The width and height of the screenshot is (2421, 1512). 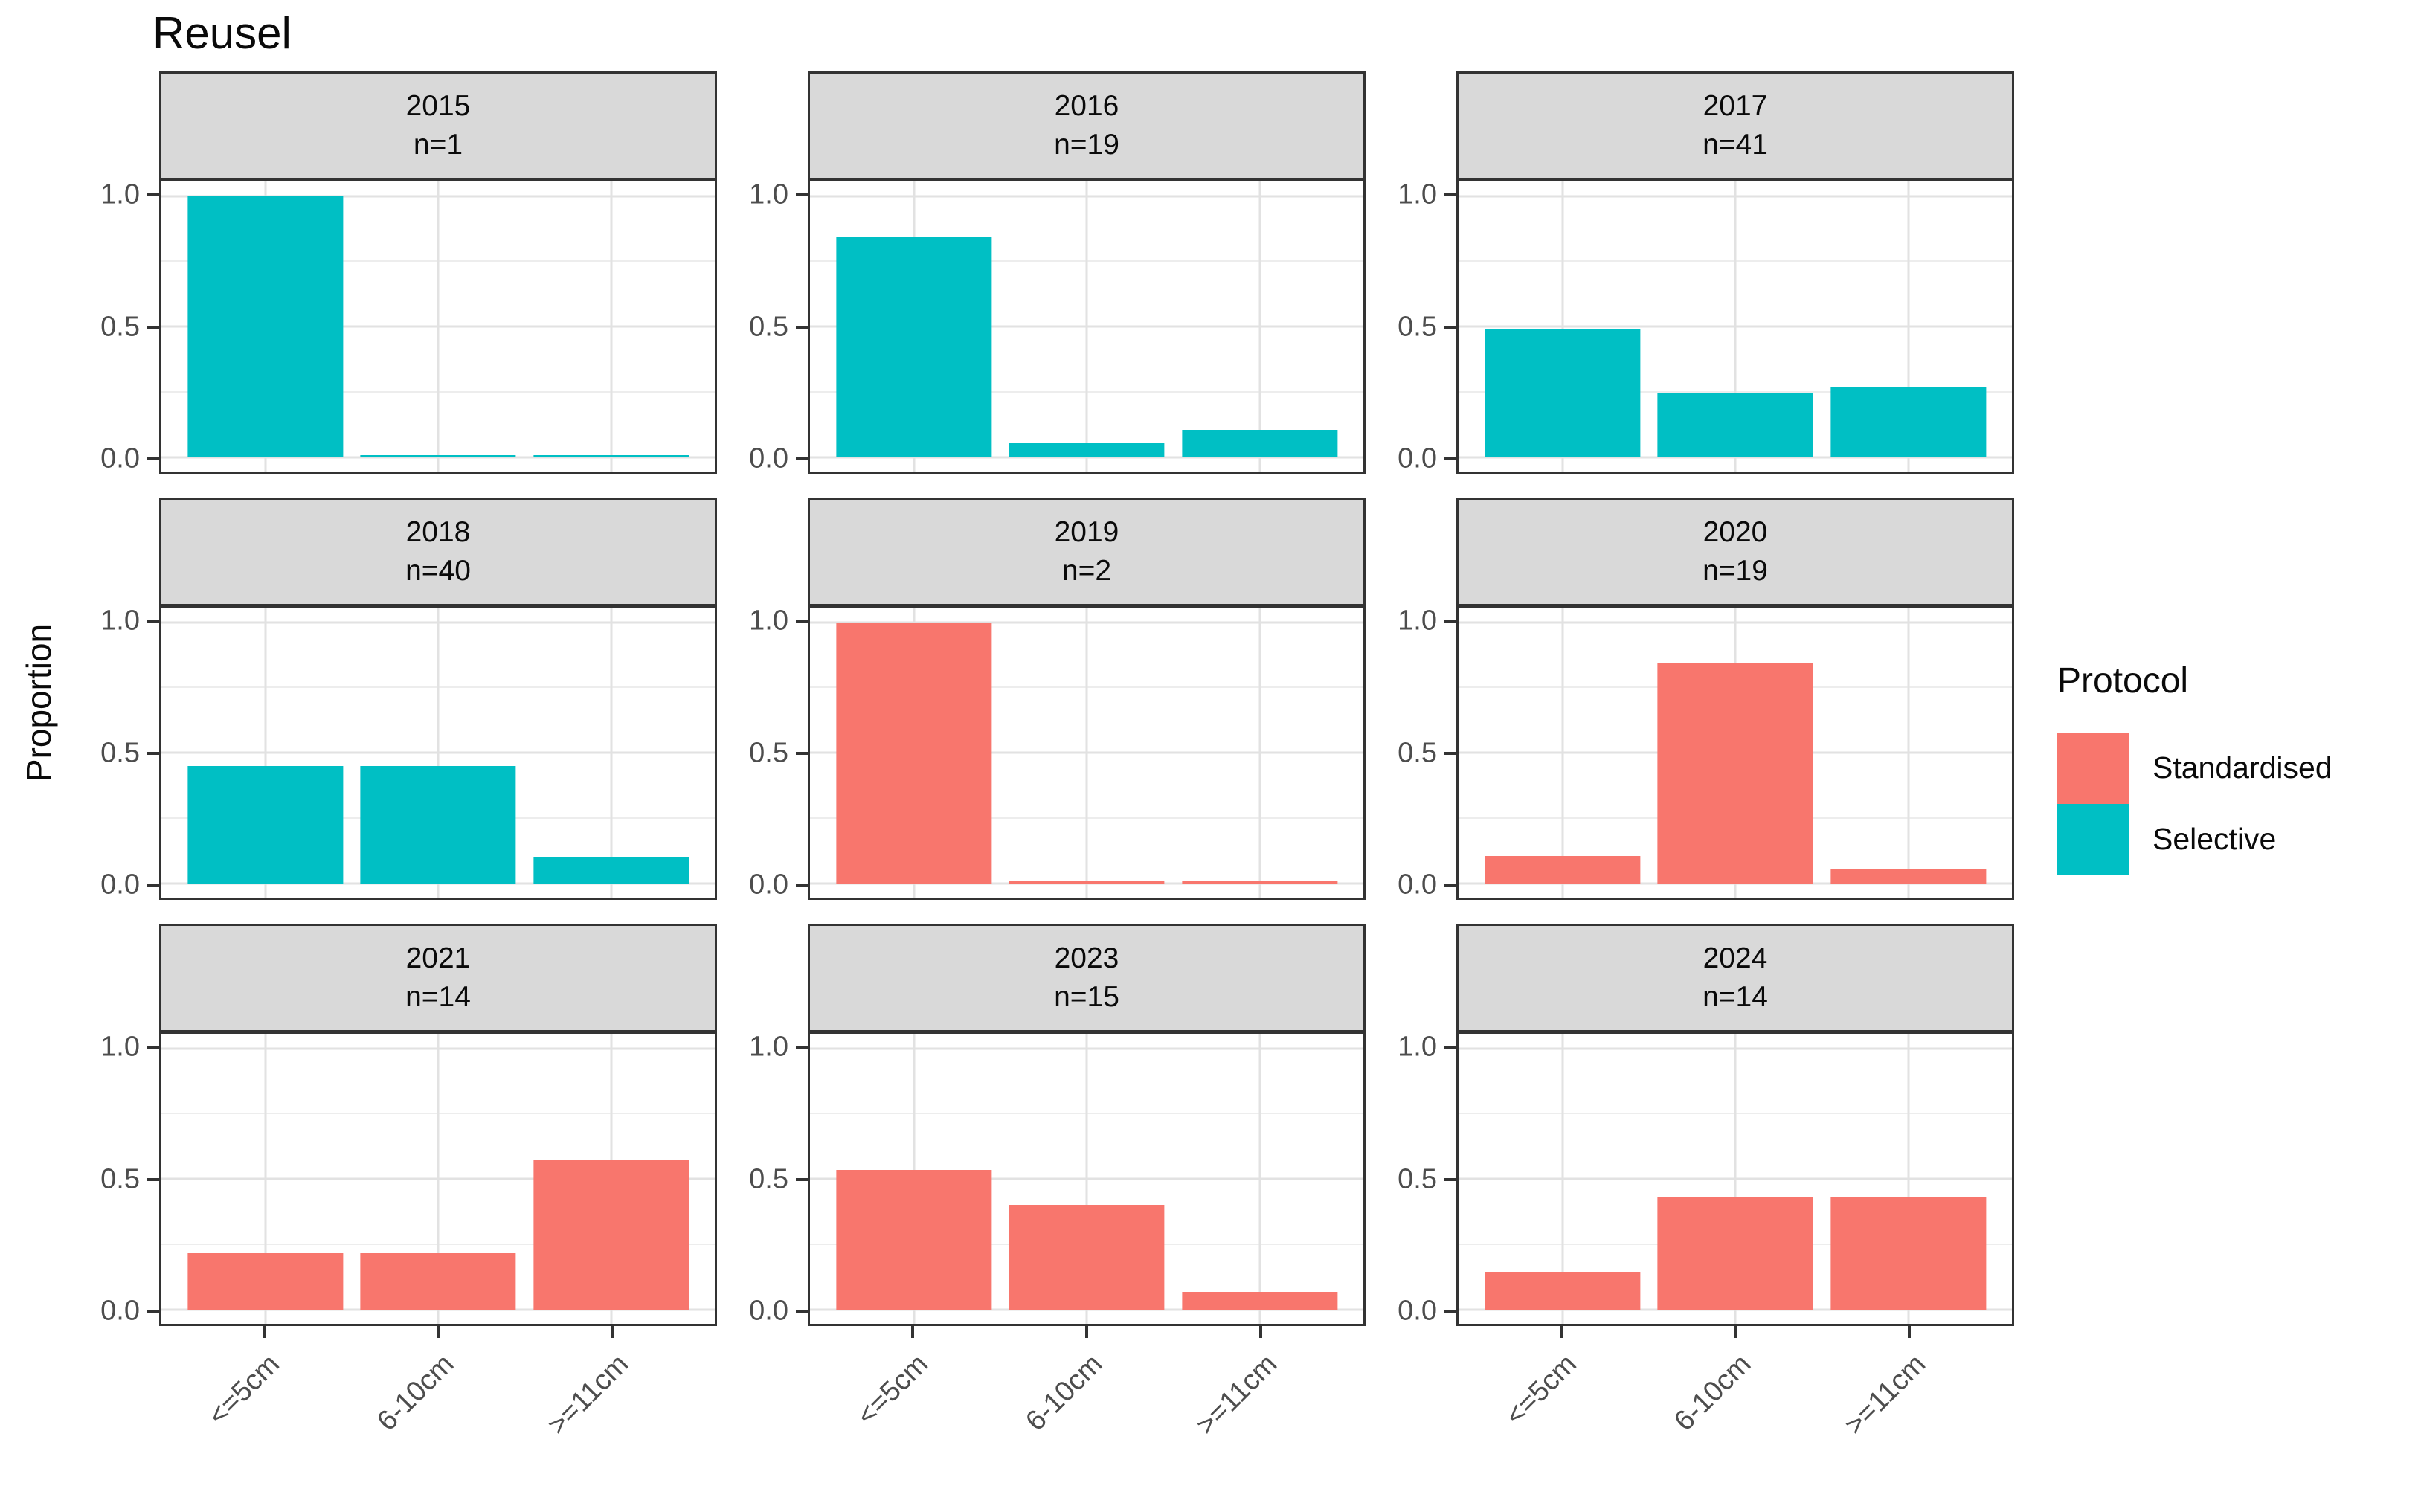 I want to click on facet-strip-2019: 2019 n=2, so click(x=1087, y=552).